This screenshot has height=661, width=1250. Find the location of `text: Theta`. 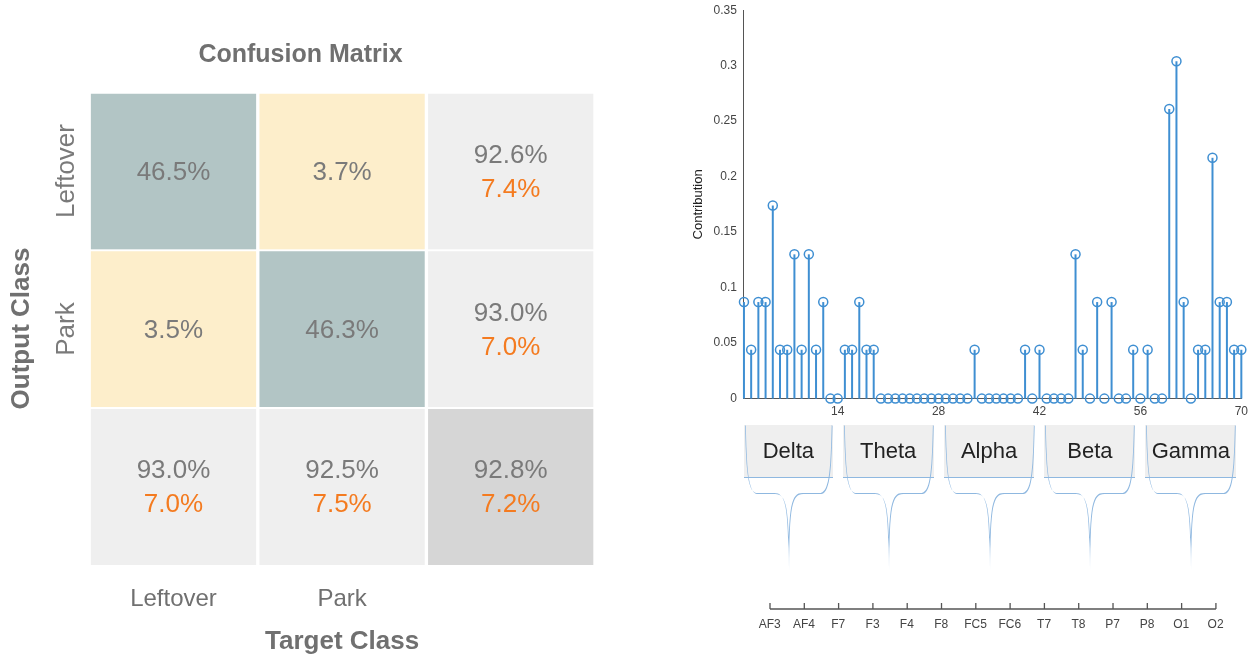

text: Theta is located at coordinates (888, 451).